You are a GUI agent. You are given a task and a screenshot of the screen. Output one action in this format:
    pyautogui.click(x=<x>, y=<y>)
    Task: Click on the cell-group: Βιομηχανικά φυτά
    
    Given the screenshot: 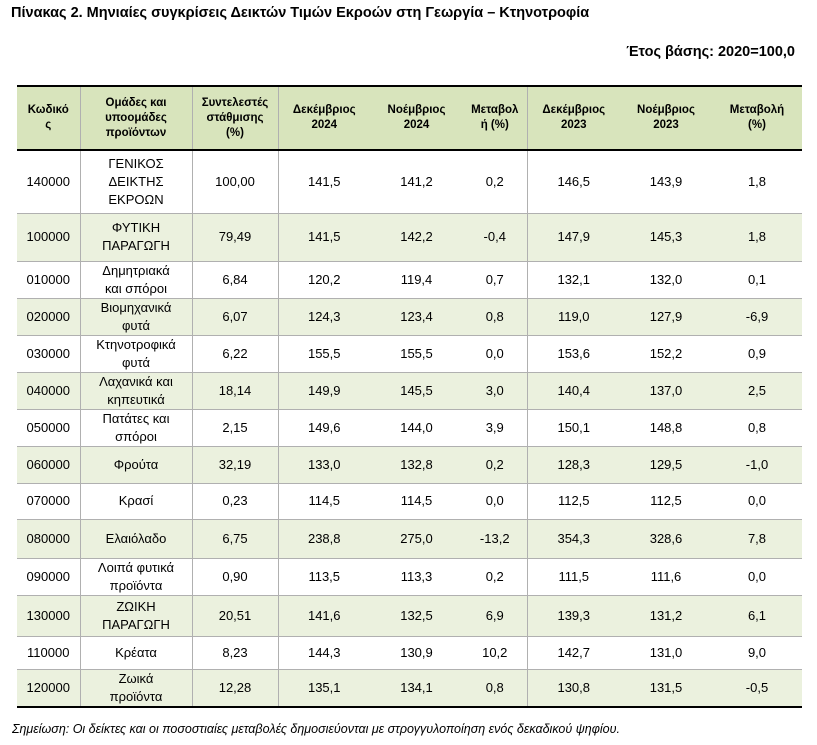 What is the action you would take?
    pyautogui.click(x=136, y=317)
    